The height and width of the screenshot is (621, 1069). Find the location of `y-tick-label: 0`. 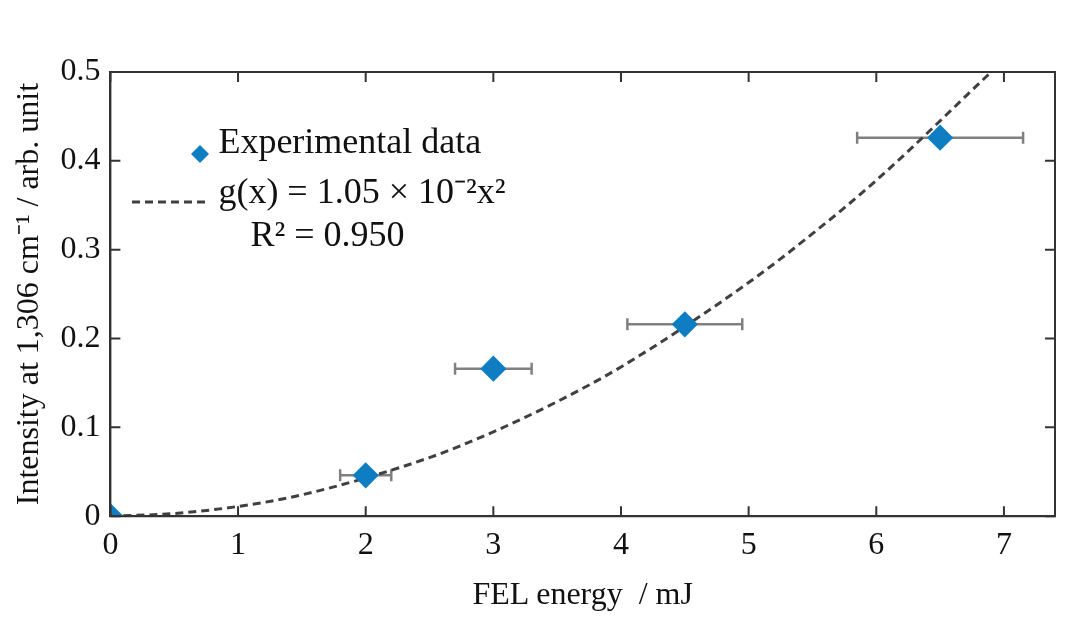

y-tick-label: 0 is located at coordinates (92, 513).